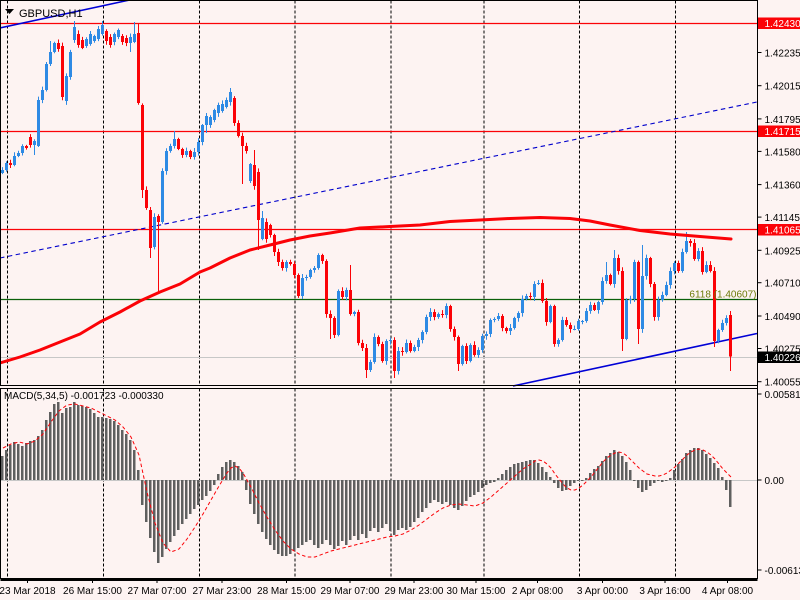 This screenshot has height=600, width=800. Describe the element at coordinates (603, 591) in the screenshot. I see `svg-text: 3 Apr 00:00` at that location.